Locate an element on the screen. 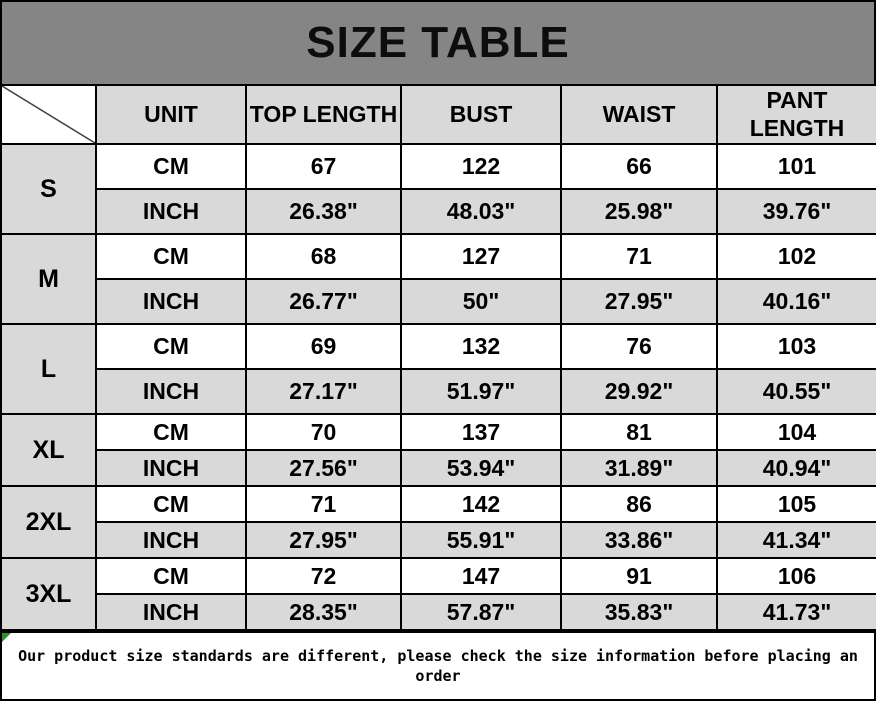 This screenshot has width=876, height=701. value-3XL-cm-3: 106 is located at coordinates (796, 576).